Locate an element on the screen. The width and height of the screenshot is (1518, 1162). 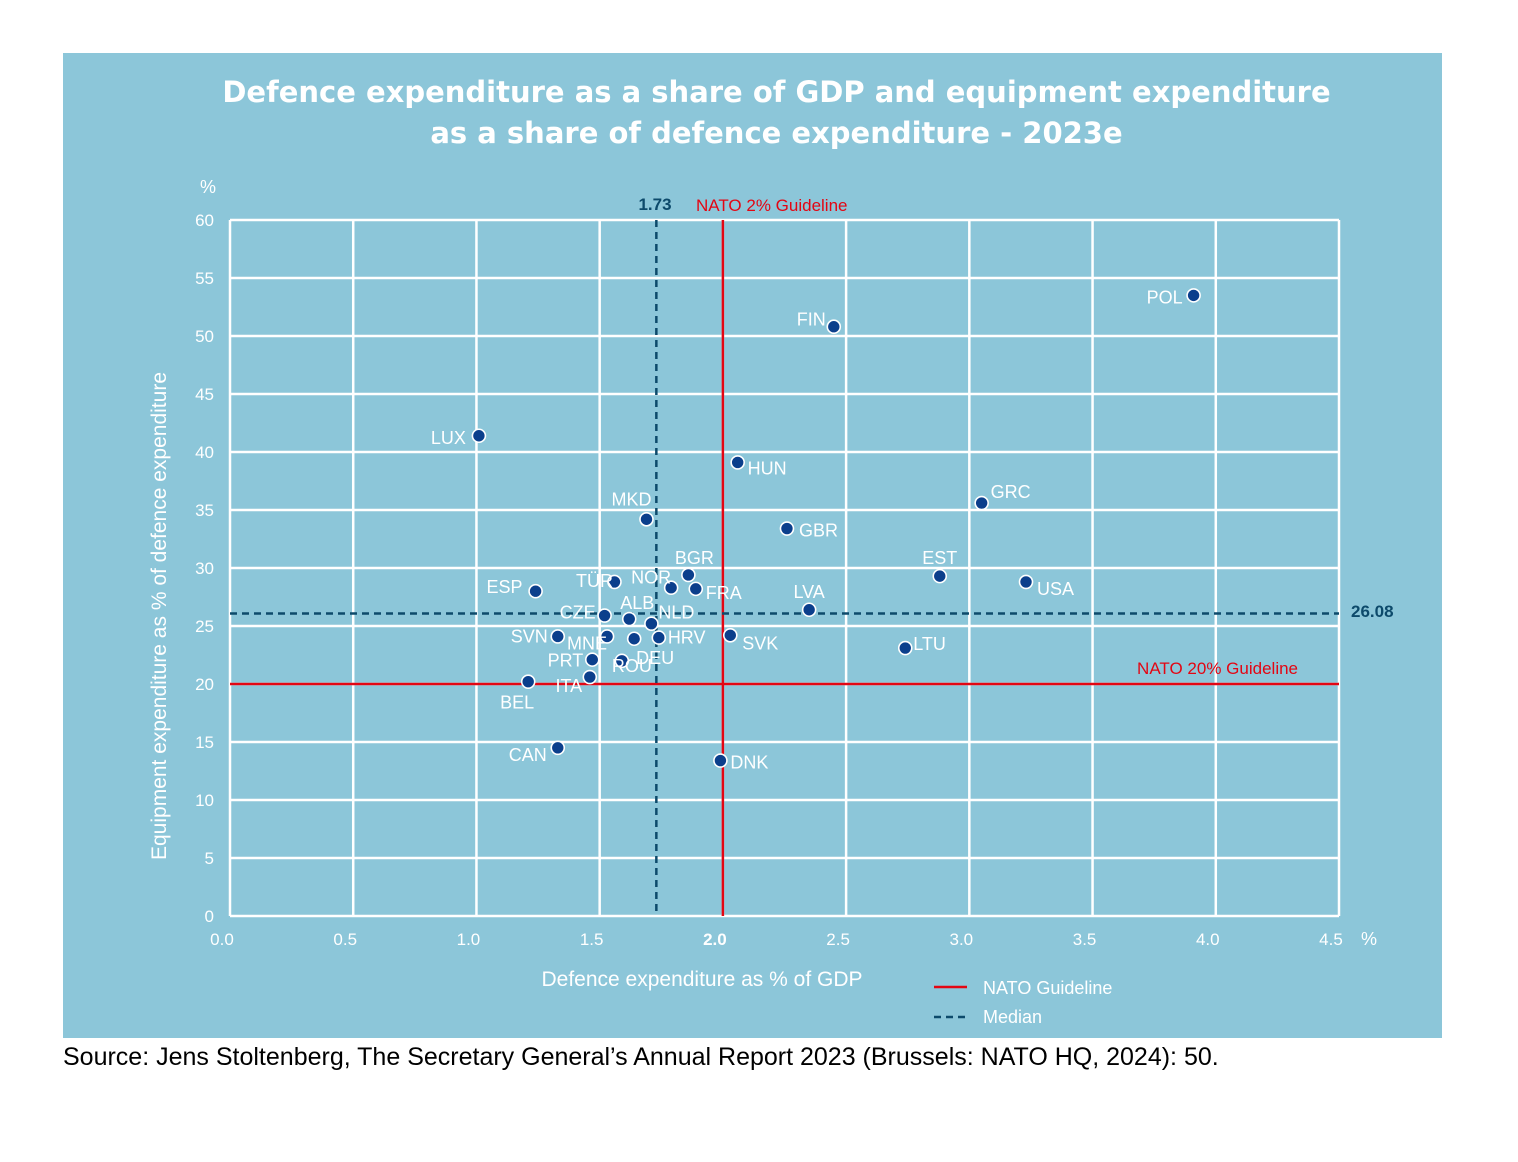
data-point-nor is located at coordinates (671, 588).